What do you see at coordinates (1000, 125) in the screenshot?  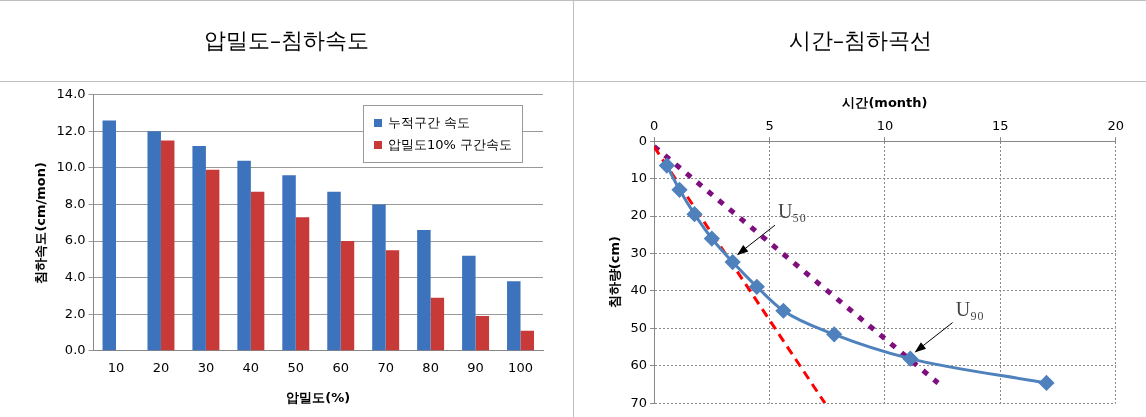 I see `x-tick-label: 15` at bounding box center [1000, 125].